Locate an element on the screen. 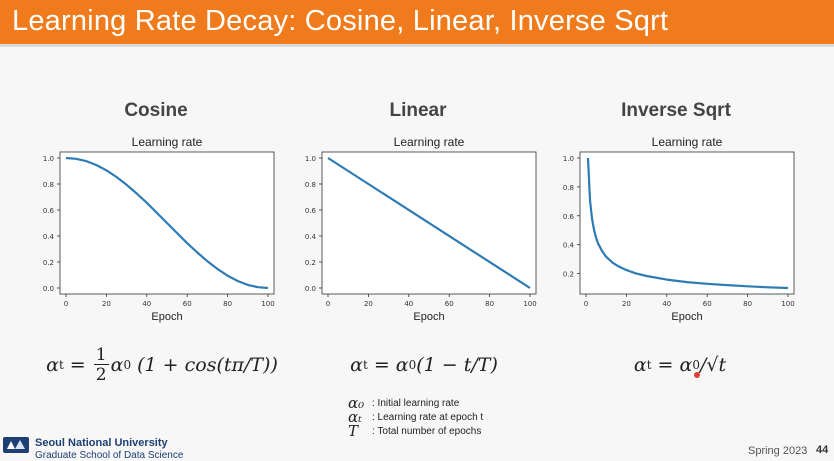  plot-frame is located at coordinates (687, 223).